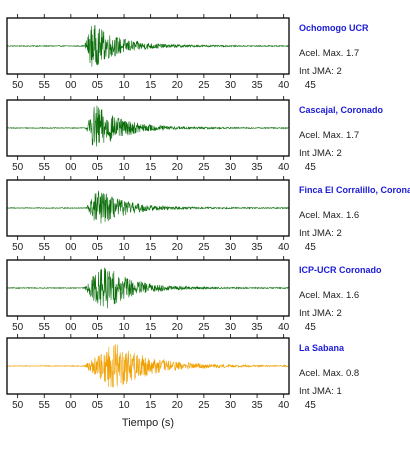  I want to click on station-name: Cascajal, Coronado, so click(341, 110).